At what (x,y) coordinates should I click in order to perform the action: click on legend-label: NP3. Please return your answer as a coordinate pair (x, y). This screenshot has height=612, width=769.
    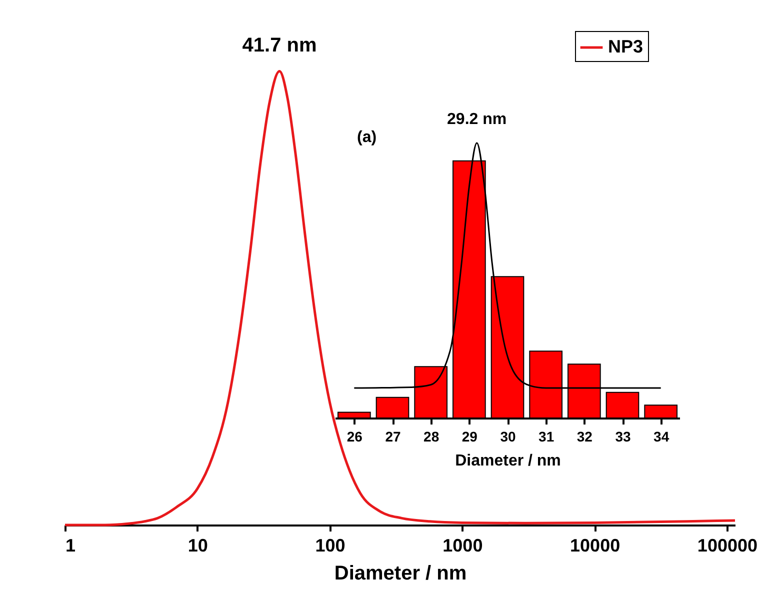
    Looking at the image, I should click on (626, 46).